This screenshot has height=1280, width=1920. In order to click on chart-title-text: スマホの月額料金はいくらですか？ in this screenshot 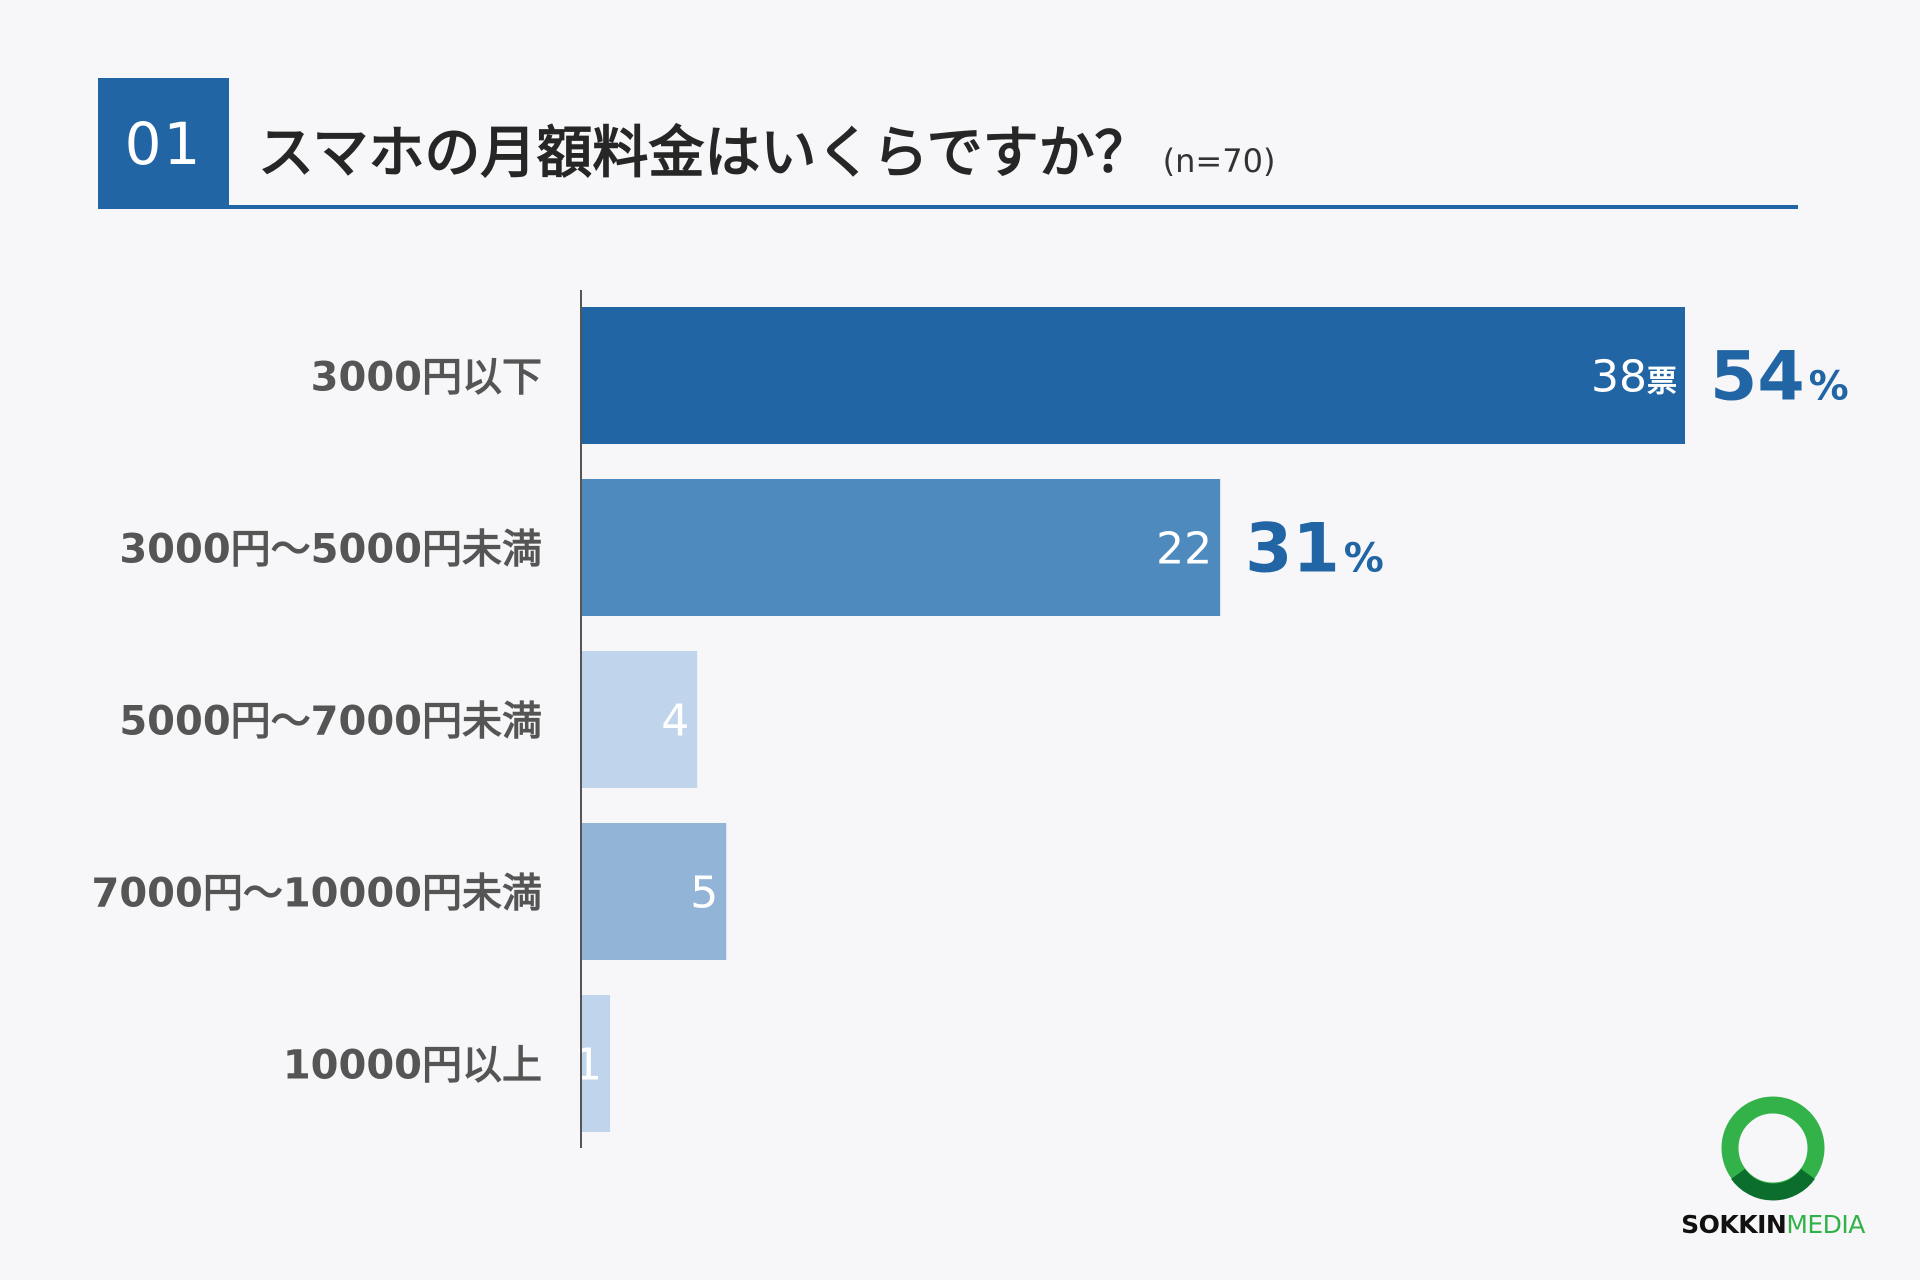, I will do `click(704, 153)`.